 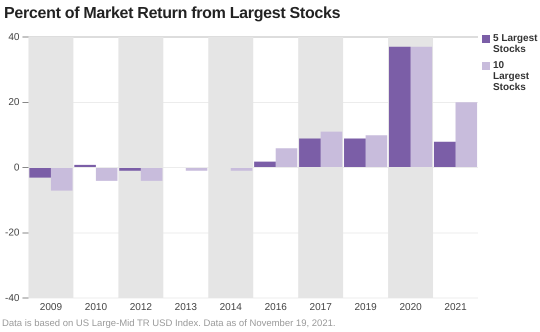 What do you see at coordinates (51, 307) in the screenshot?
I see `x-tick-label: 2009` at bounding box center [51, 307].